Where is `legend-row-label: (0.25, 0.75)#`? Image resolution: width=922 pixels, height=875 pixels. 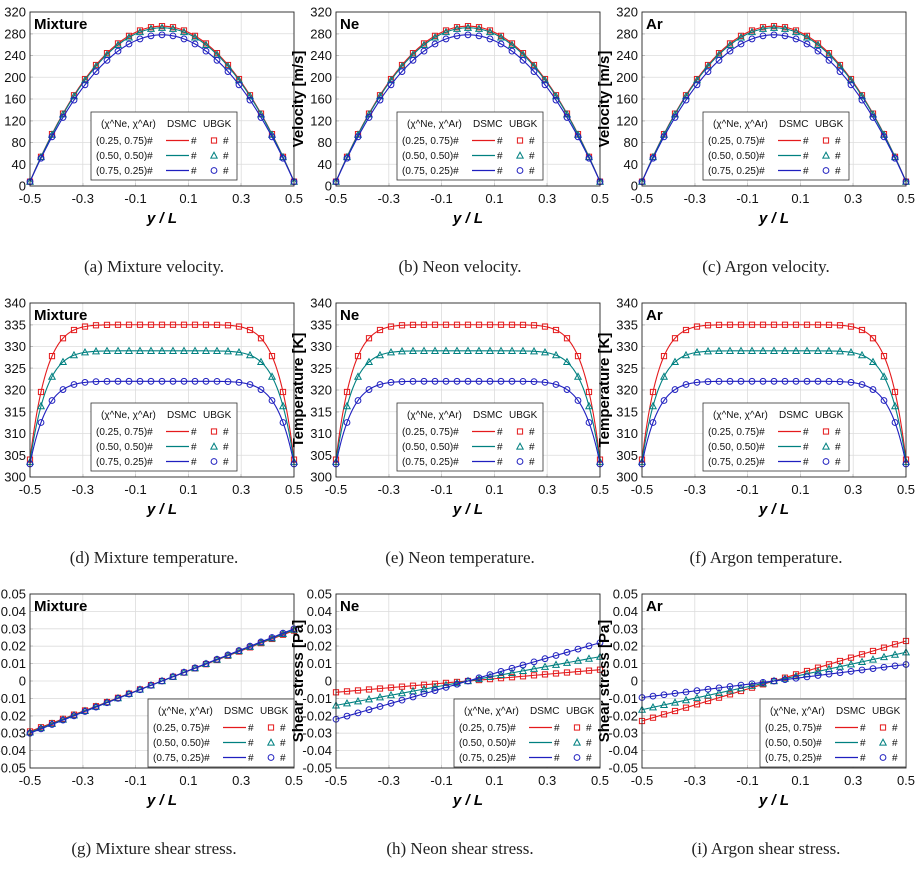 legend-row-label: (0.25, 0.75)# is located at coordinates (793, 728).